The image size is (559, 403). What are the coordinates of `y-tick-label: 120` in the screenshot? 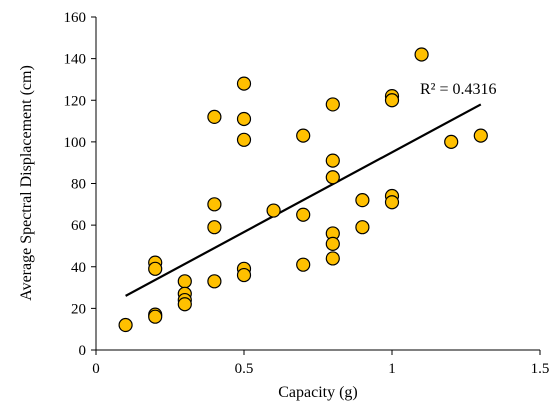 It's located at (75, 101).